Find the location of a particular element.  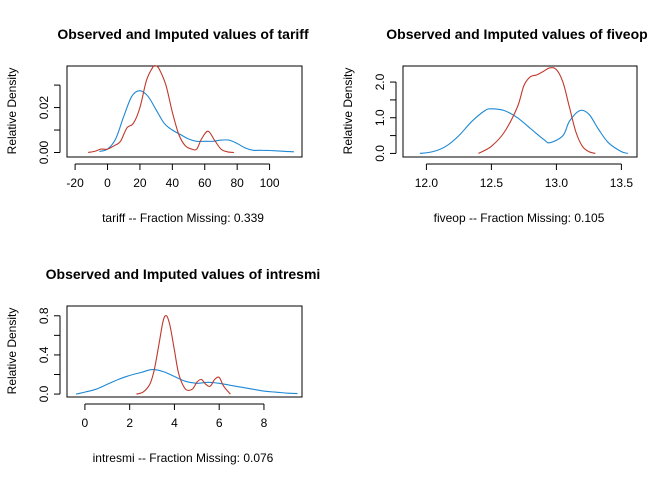

x-axis-label: fiveop -- Fraction Missing: 0.105 is located at coordinates (519, 218).